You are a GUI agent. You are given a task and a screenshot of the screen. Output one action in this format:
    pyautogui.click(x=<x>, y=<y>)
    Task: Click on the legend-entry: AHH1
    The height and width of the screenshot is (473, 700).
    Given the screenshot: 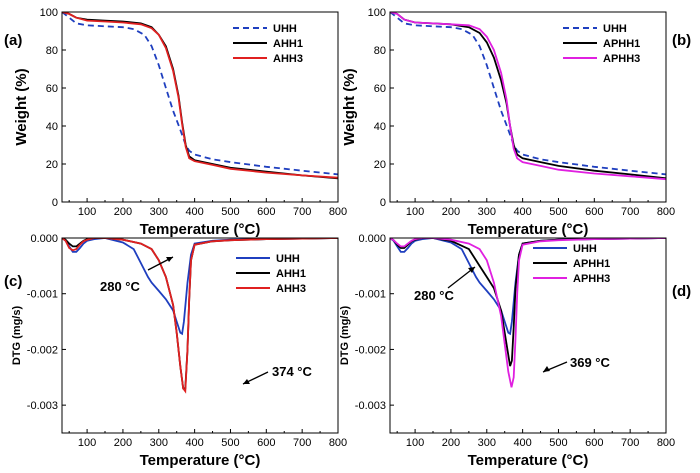 What is the action you would take?
    pyautogui.click(x=291, y=274)
    